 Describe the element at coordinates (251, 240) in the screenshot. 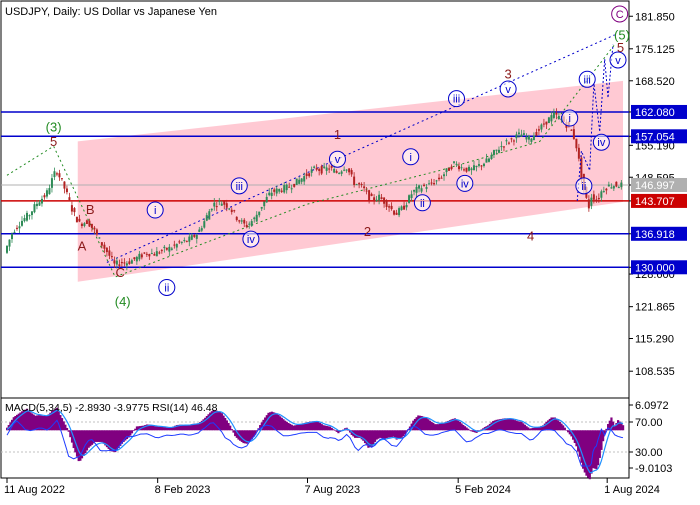

I see `wave-label-9: iv` at that location.